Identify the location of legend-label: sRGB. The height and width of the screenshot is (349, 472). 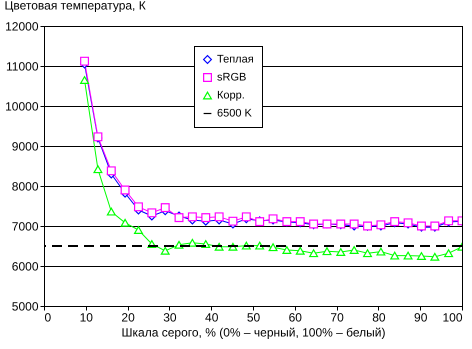
(231, 78).